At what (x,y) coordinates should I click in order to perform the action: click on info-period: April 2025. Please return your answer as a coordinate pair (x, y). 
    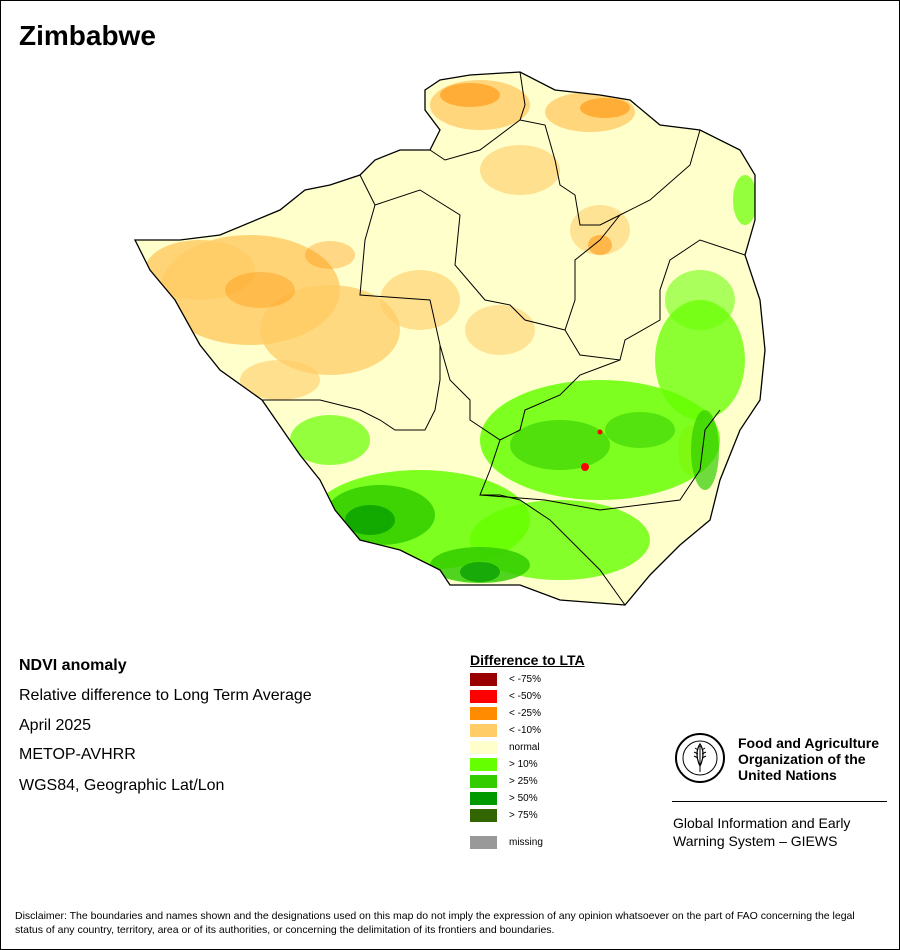
    Looking at the image, I should click on (55, 725).